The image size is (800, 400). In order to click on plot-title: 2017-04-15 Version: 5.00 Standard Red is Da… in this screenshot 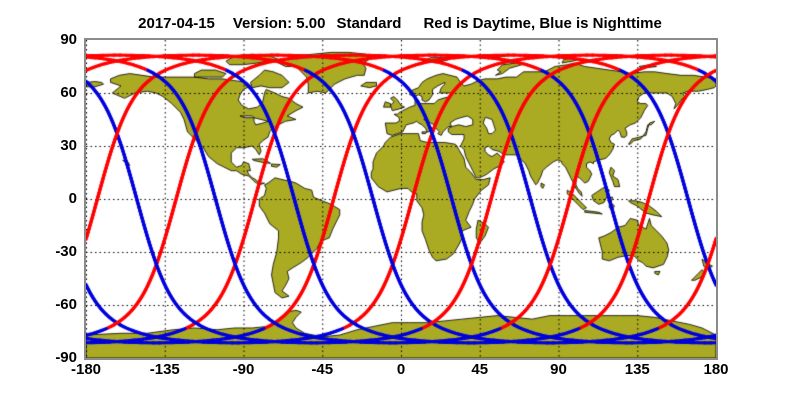, I will do `click(400, 23)`.